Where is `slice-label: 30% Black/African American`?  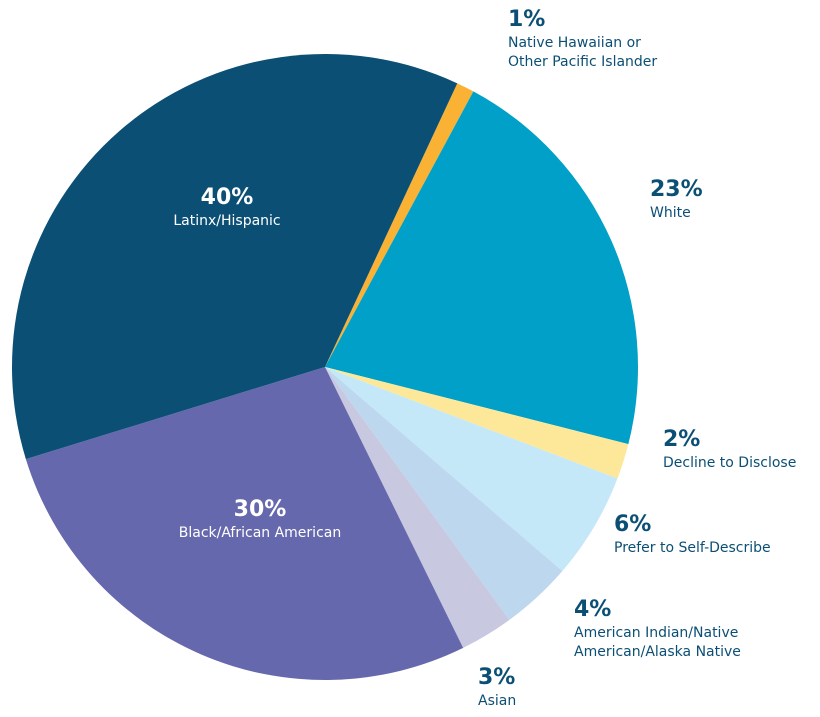 slice-label: 30% Black/African American is located at coordinates (260, 519).